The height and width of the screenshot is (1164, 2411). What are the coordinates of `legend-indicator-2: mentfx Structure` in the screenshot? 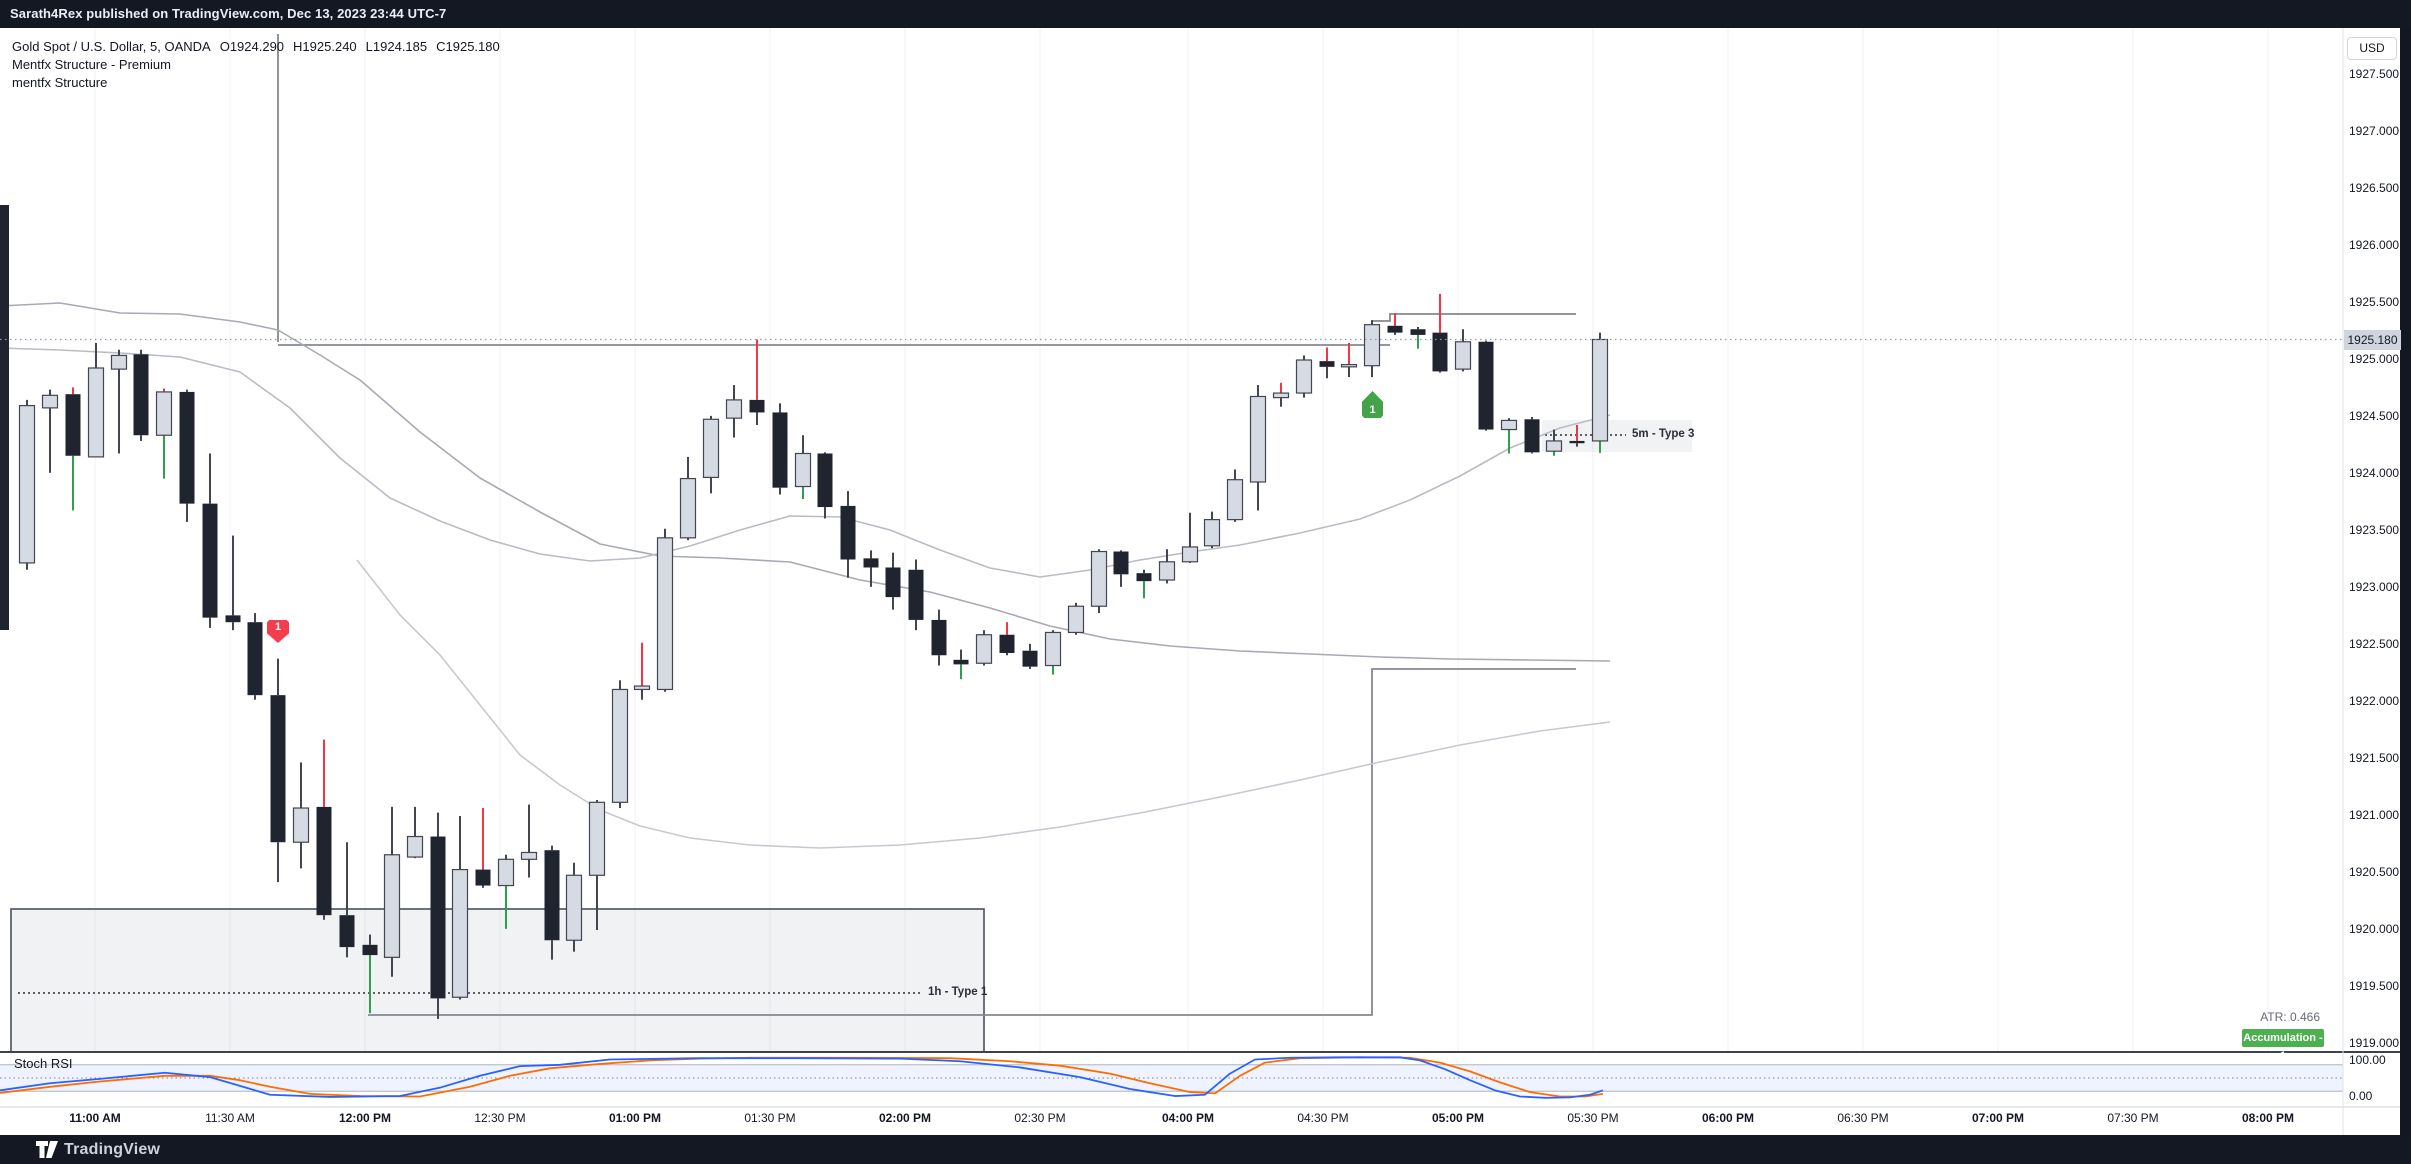 It's located at (60, 82).